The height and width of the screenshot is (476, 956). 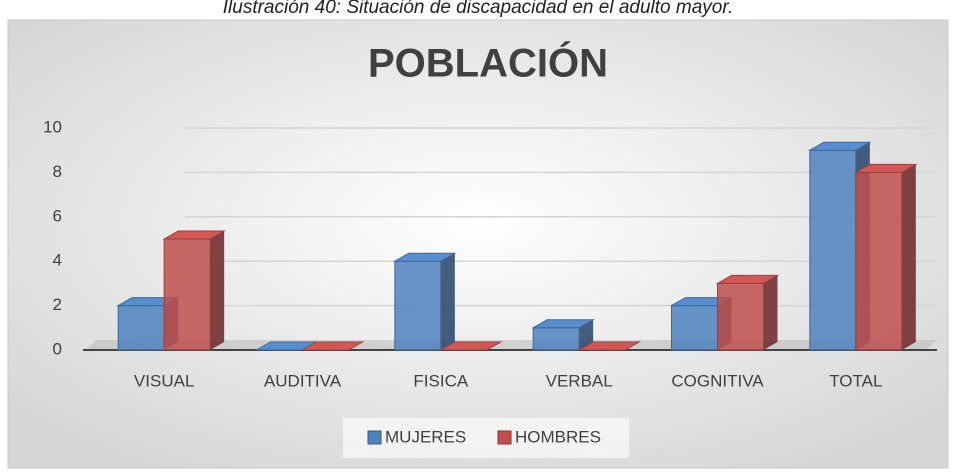 What do you see at coordinates (558, 436) in the screenshot?
I see `legend-label: HOMBRES` at bounding box center [558, 436].